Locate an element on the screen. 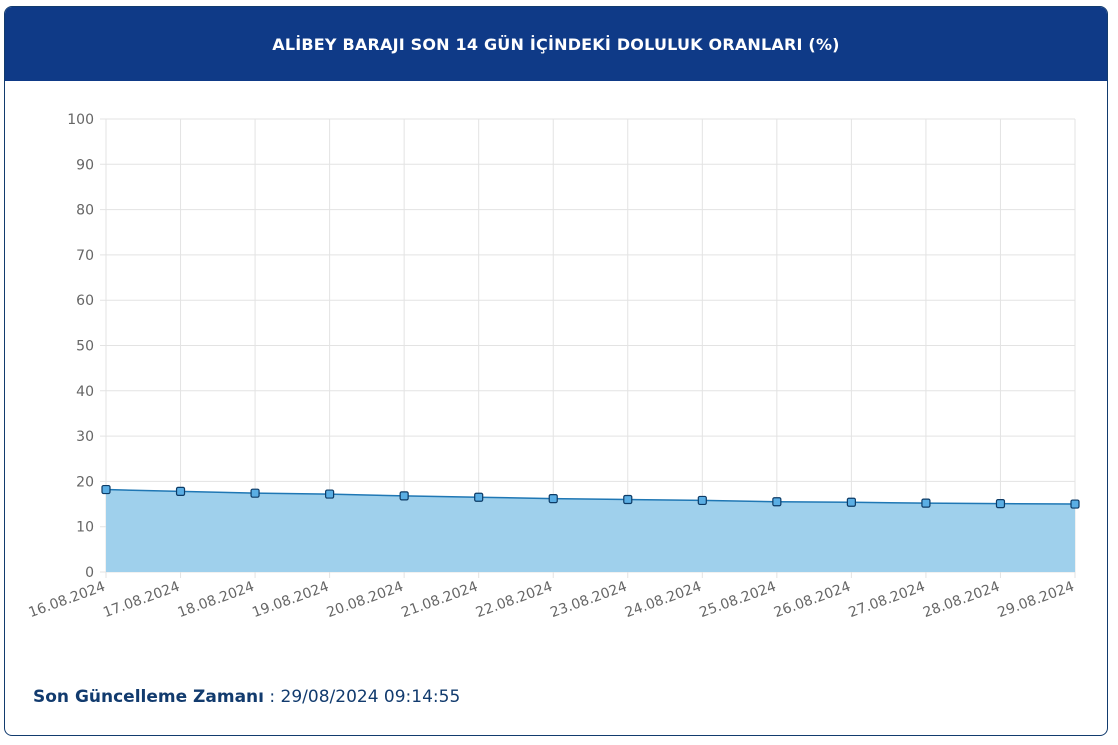 The width and height of the screenshot is (1118, 745). x-tick-label: 16.08.2024 is located at coordinates (67, 600).